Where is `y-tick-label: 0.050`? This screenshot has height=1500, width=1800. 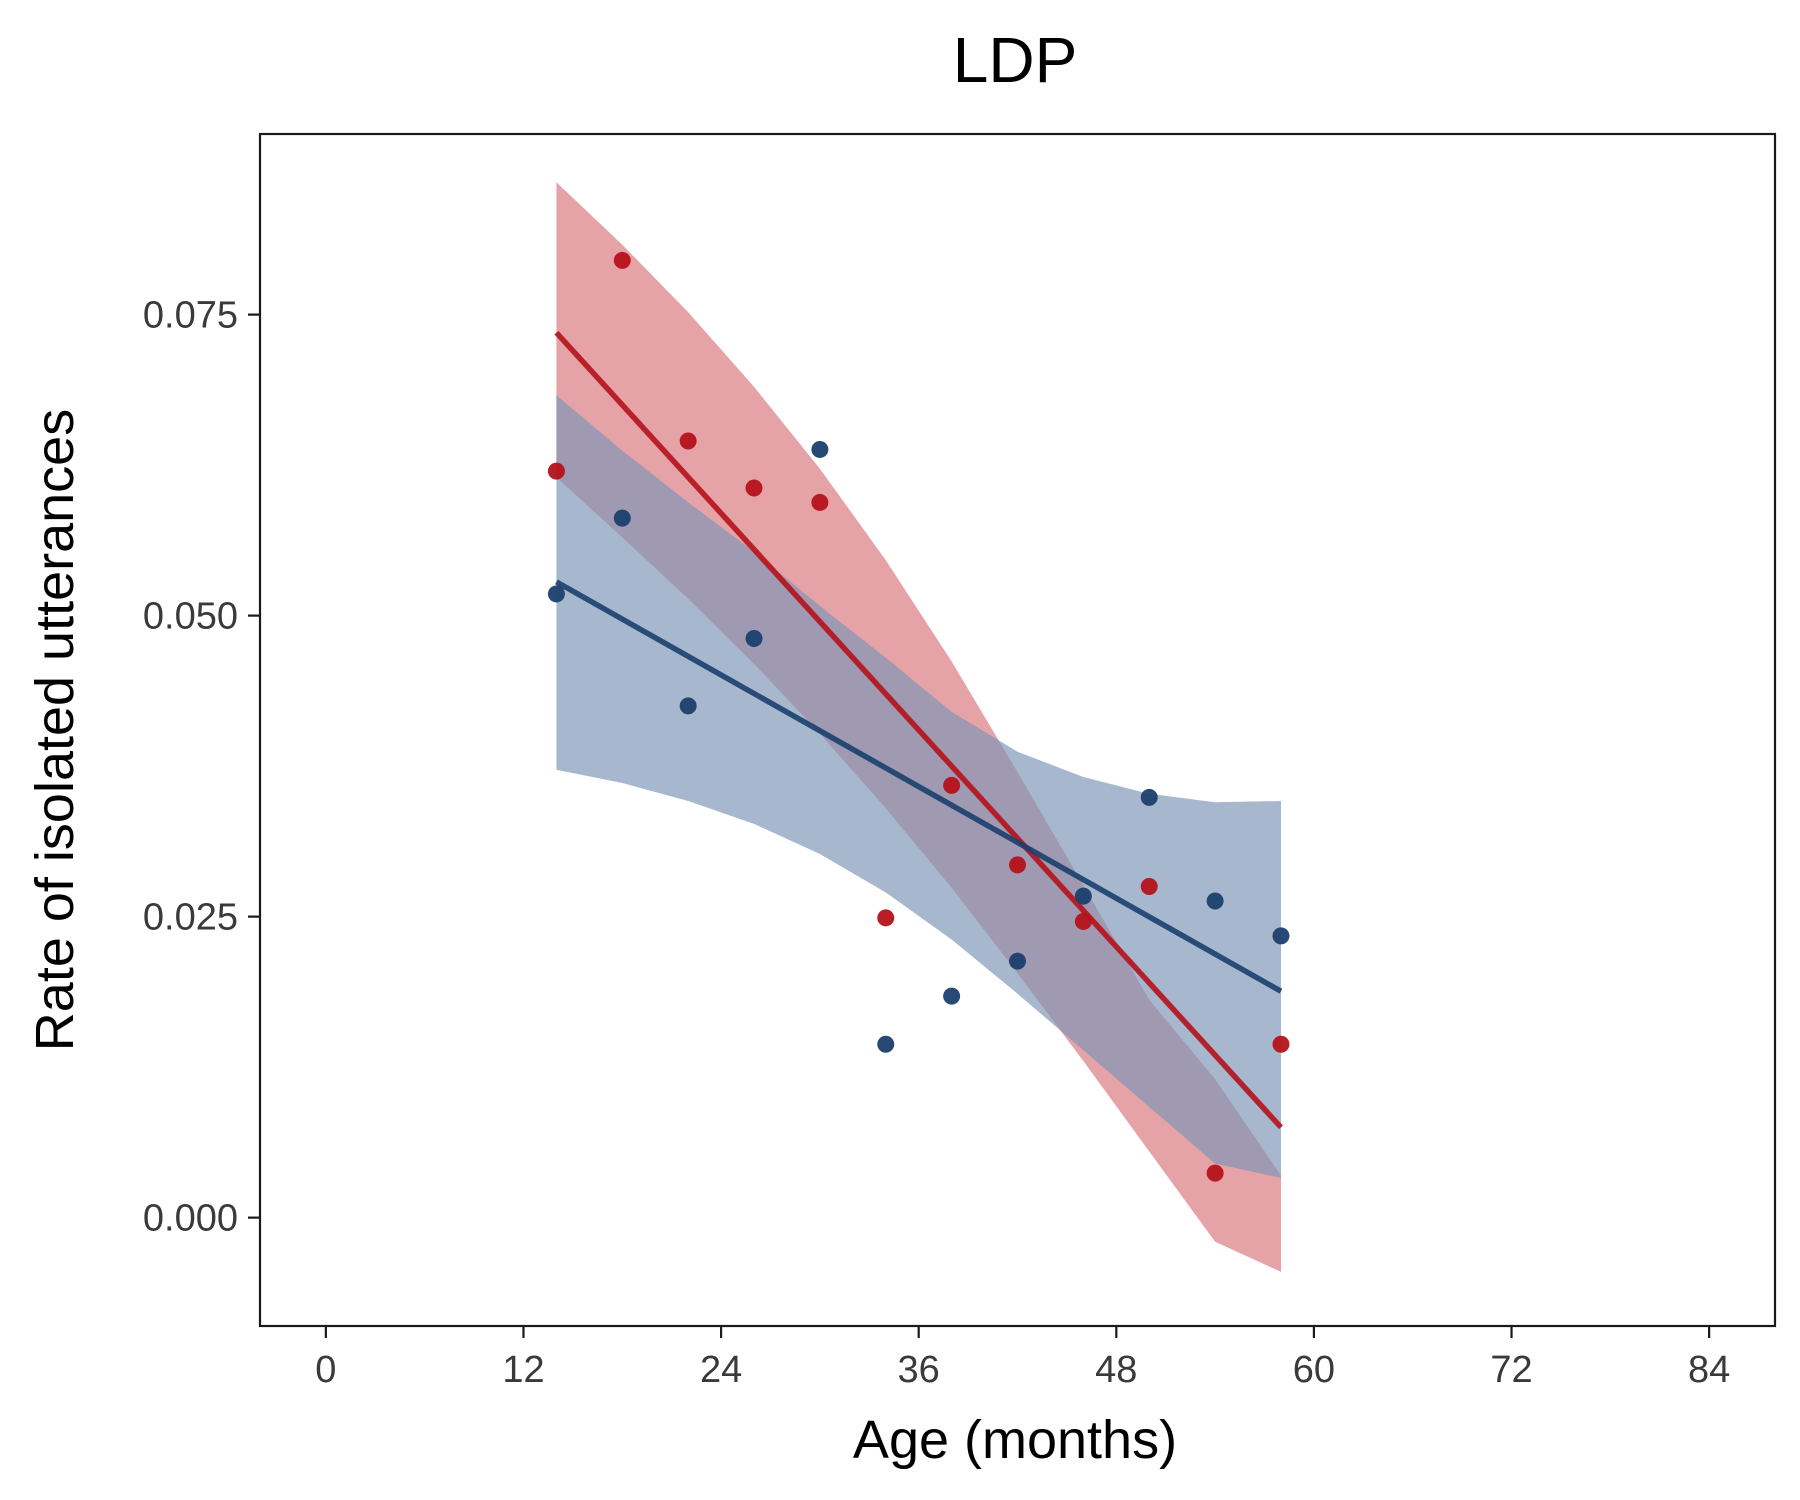 y-tick-label: 0.050 is located at coordinates (190, 617).